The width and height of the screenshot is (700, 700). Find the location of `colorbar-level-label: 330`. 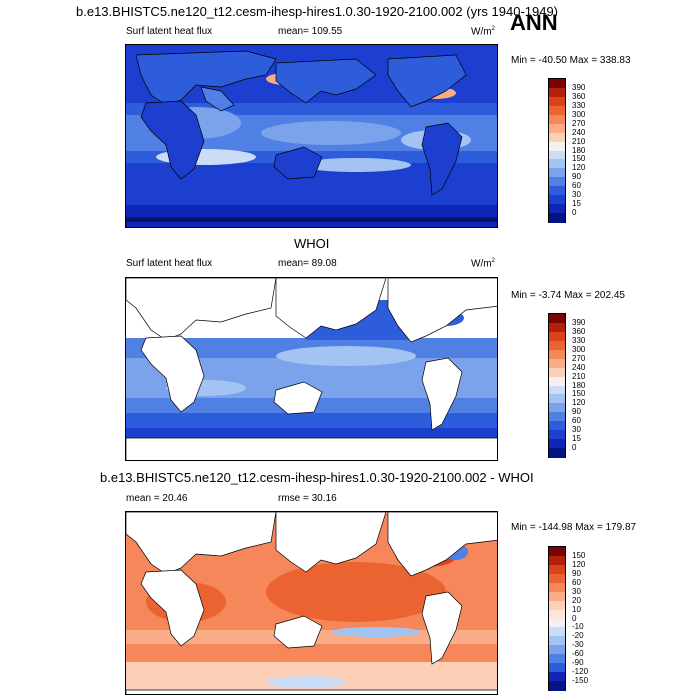

colorbar-level-label: 330 is located at coordinates (579, 105).